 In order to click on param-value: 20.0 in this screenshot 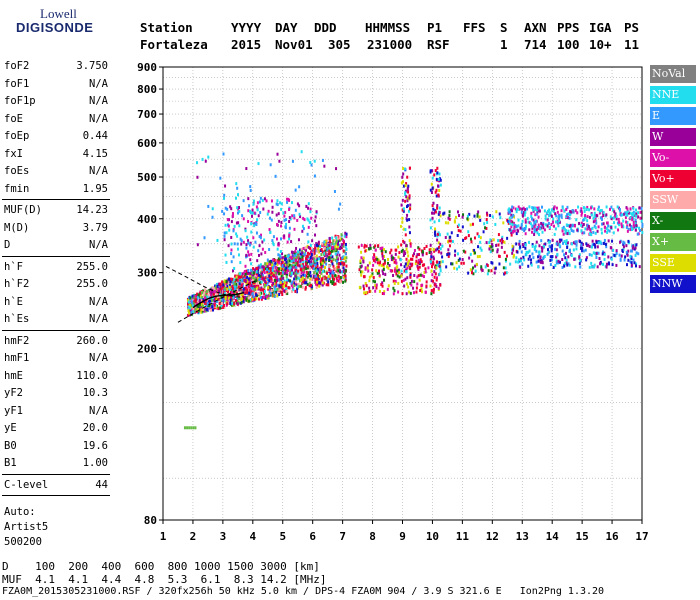, I will do `click(95, 428)`.